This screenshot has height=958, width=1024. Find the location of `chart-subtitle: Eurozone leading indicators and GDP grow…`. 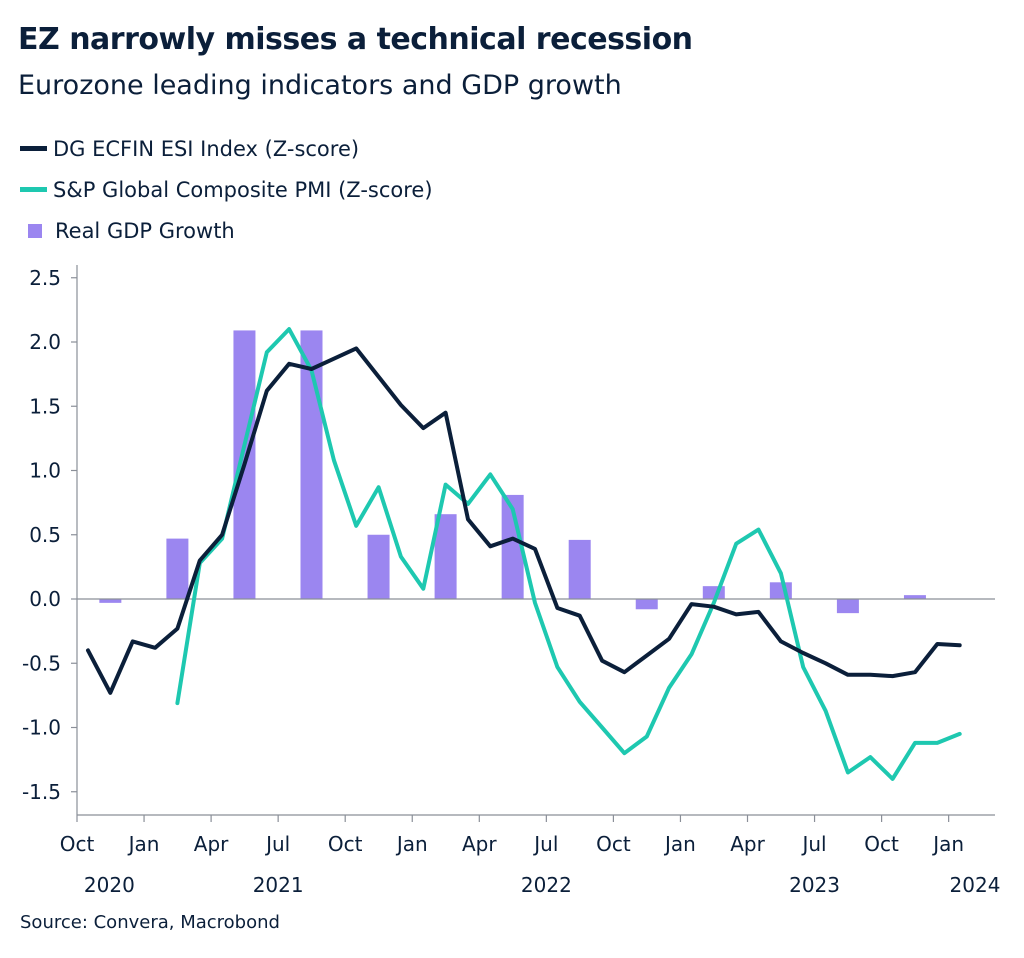

chart-subtitle: Eurozone leading indicators and GDP grow… is located at coordinates (320, 85).